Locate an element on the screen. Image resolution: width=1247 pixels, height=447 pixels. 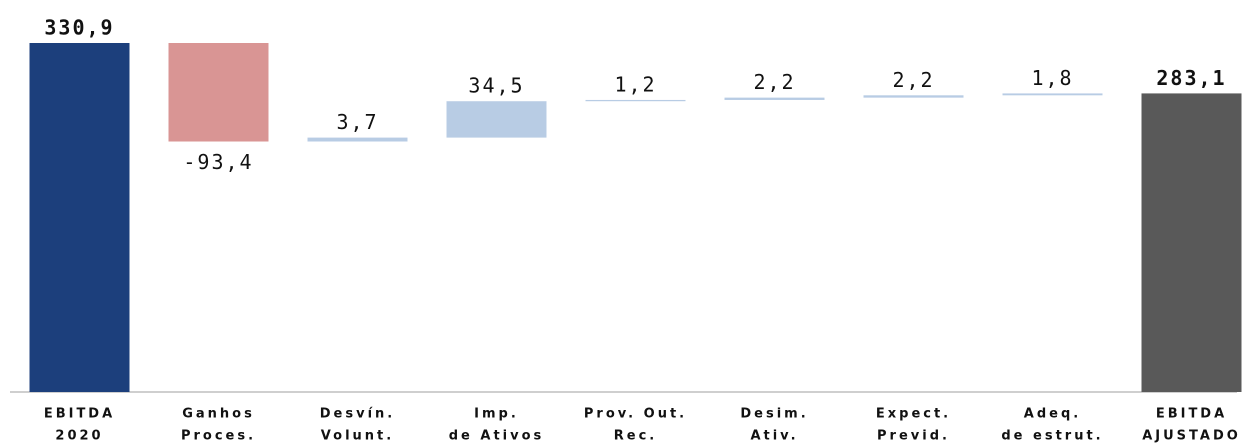
x-tick-label: AJUSTADO is located at coordinates (1191, 436).